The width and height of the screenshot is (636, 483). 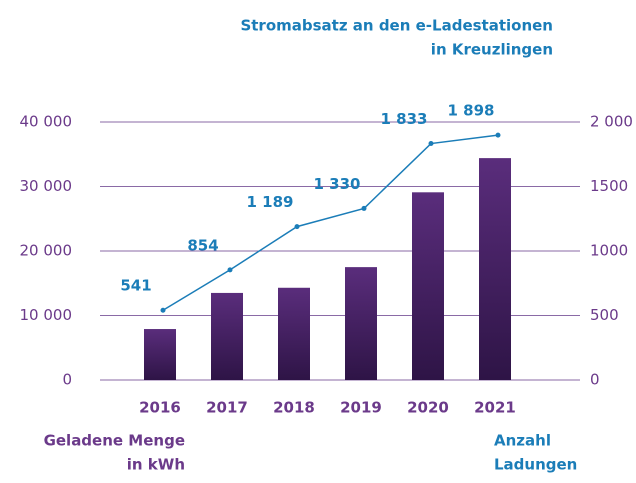 I want to click on y-tick-label: 20 000, so click(x=46, y=251).